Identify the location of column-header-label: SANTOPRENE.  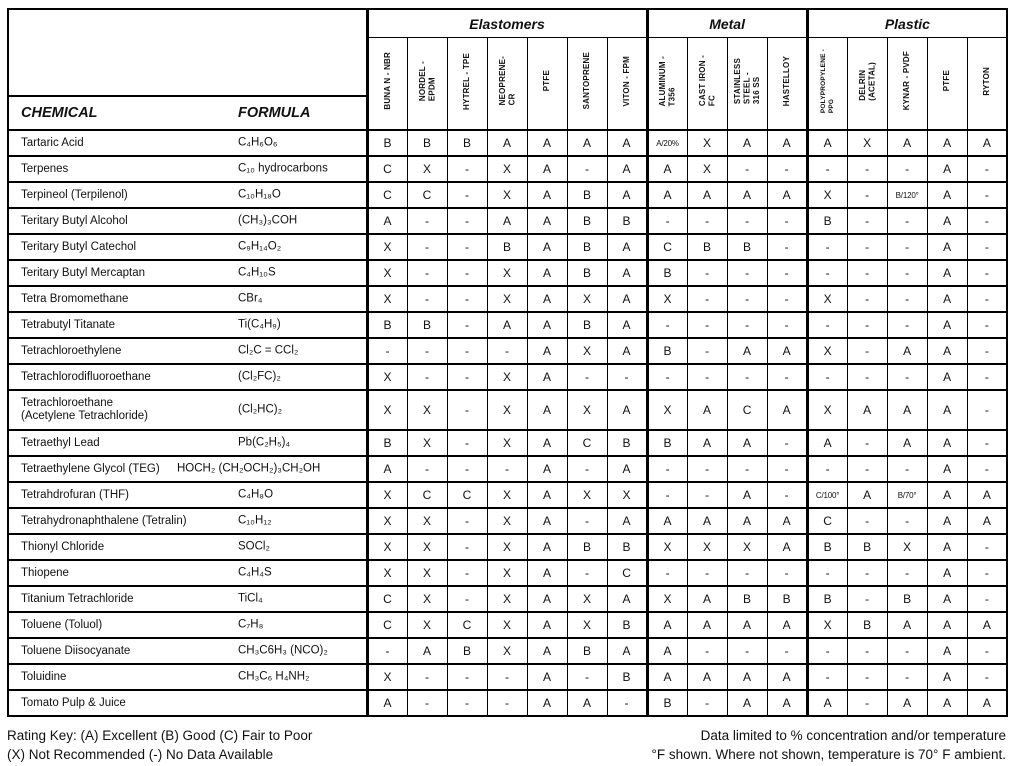
(587, 81).